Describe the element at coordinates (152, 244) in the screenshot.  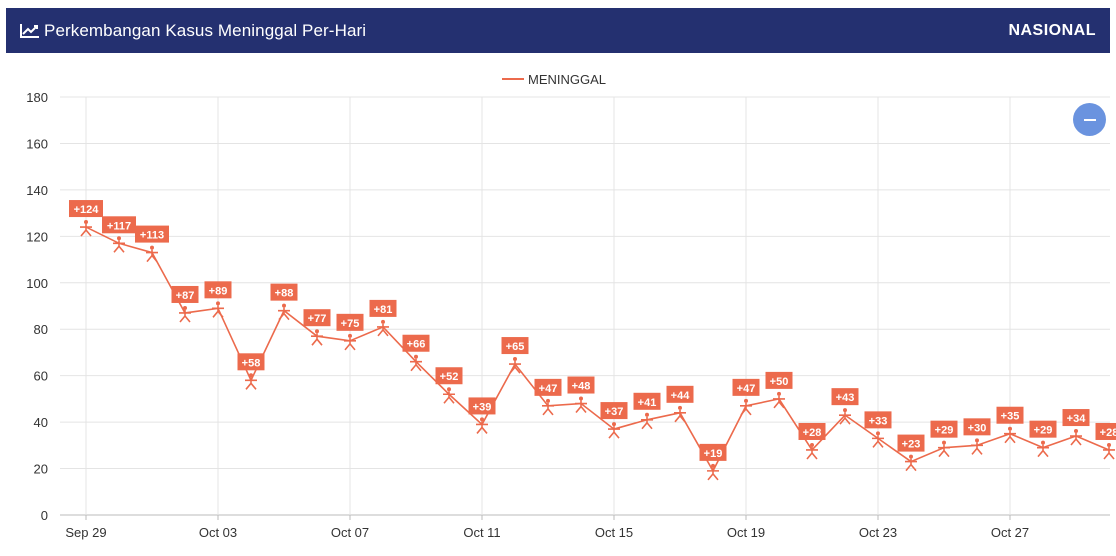
I see `data-point: +113` at that location.